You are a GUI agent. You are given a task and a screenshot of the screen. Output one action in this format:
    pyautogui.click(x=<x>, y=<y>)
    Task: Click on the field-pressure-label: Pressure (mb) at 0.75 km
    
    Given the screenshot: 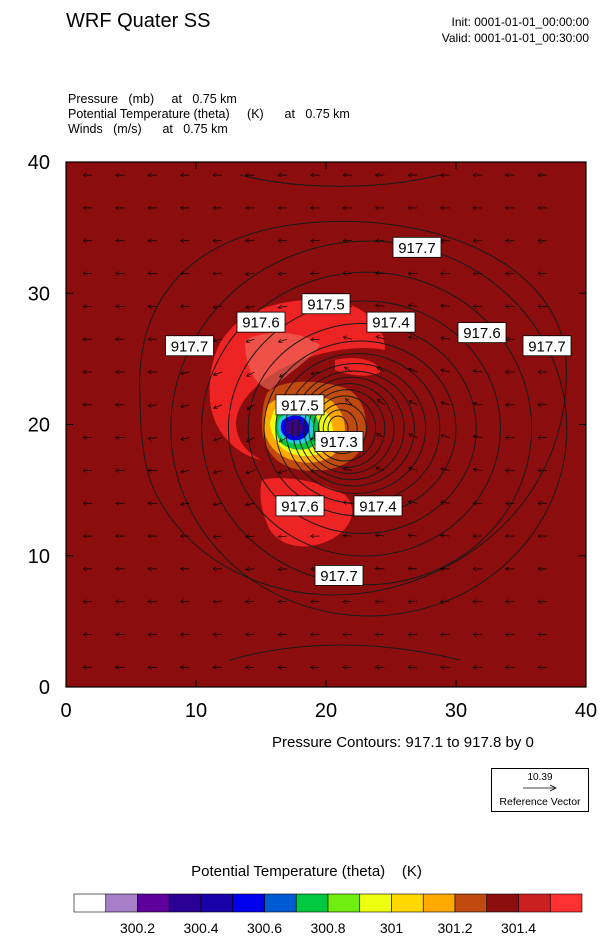 What is the action you would take?
    pyautogui.click(x=152, y=99)
    